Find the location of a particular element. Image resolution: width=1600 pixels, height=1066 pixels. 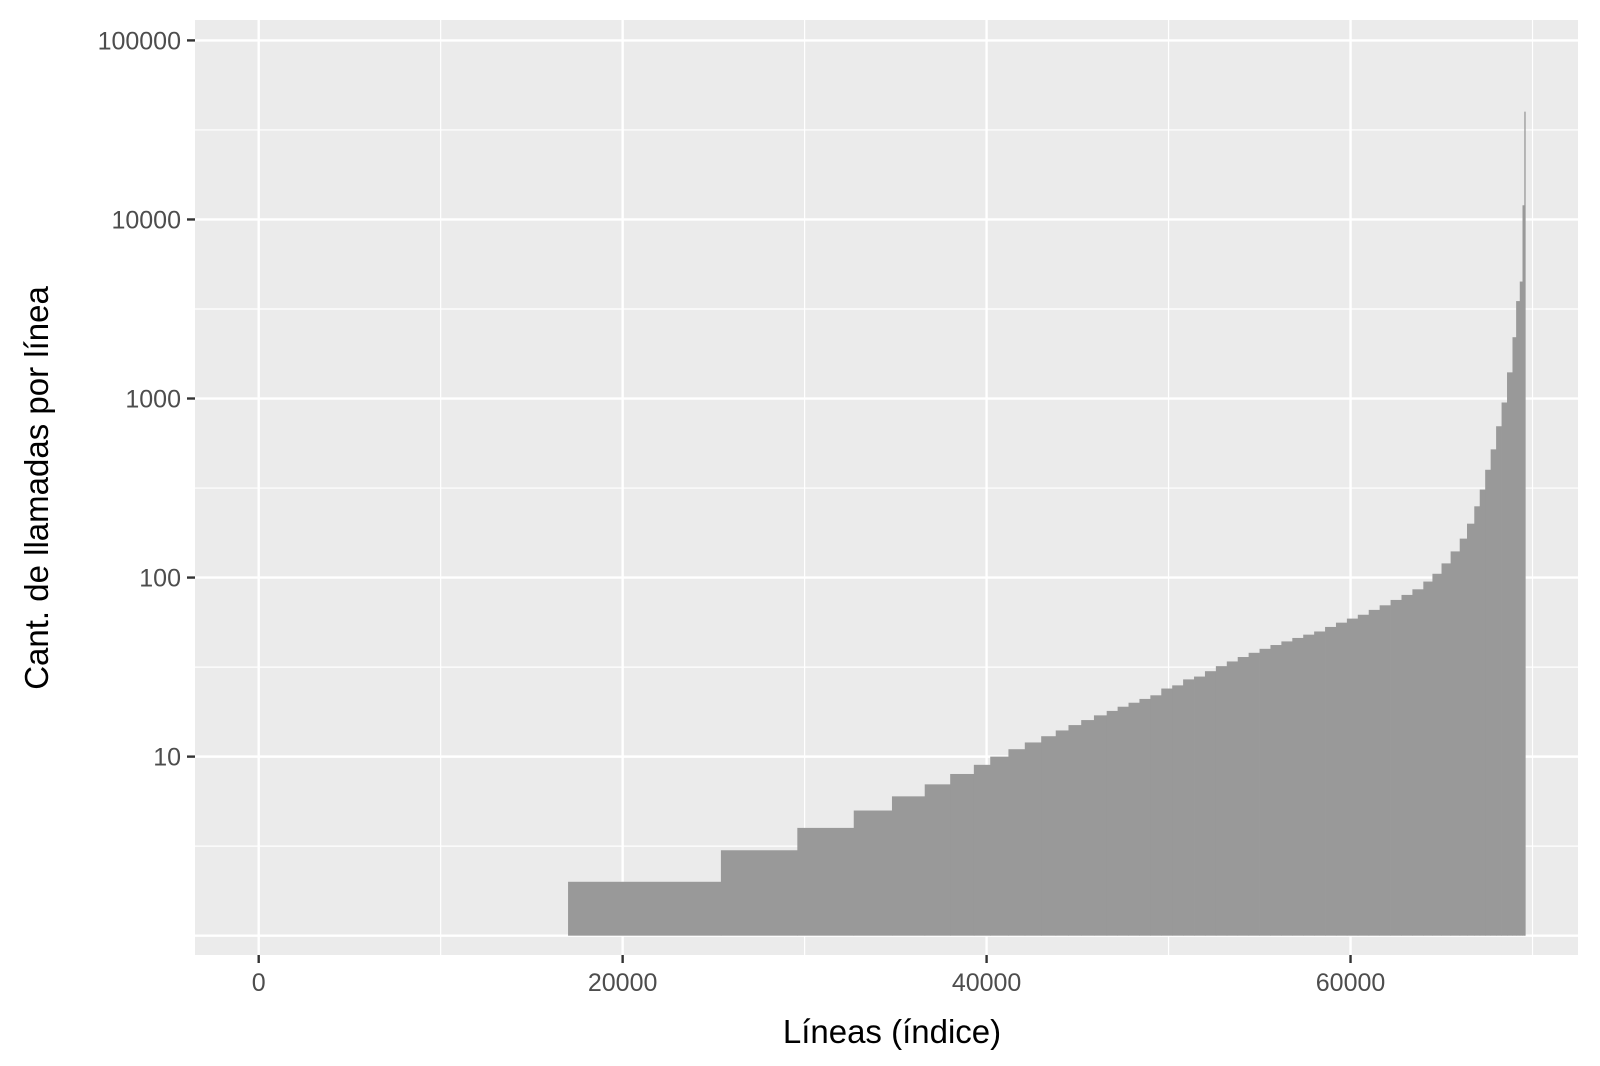

y-axis-title: Cant. de llamadas por línea is located at coordinates (36, 488).